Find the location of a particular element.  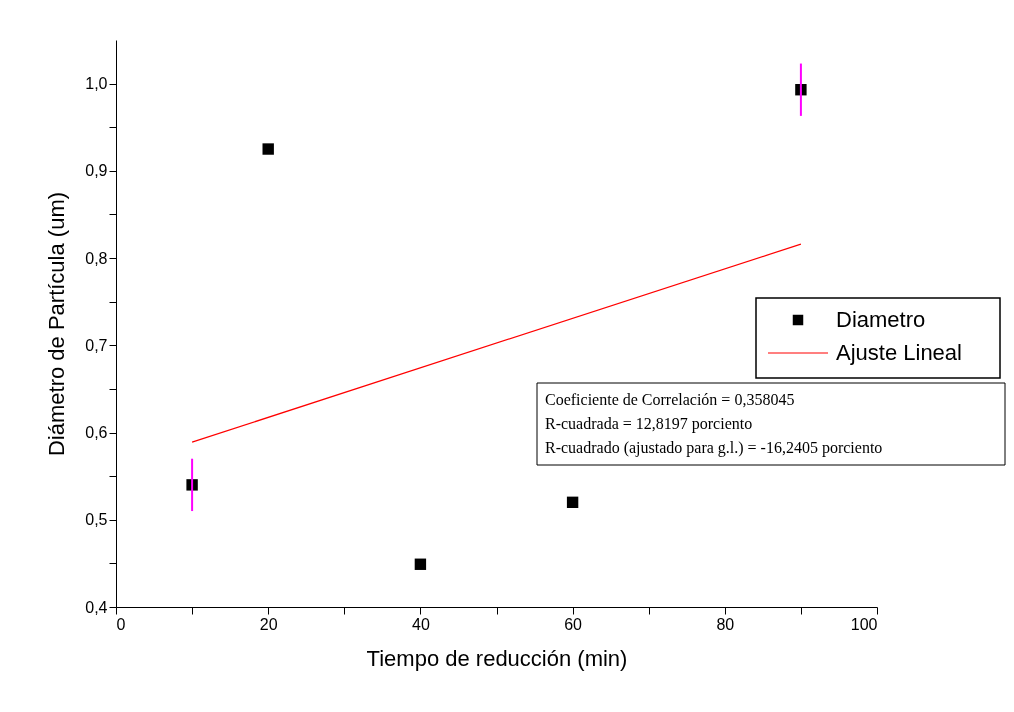

annotation: R-cuadrado (ajustado para g.l.) = -16,2405 porciento is located at coordinates (714, 448).